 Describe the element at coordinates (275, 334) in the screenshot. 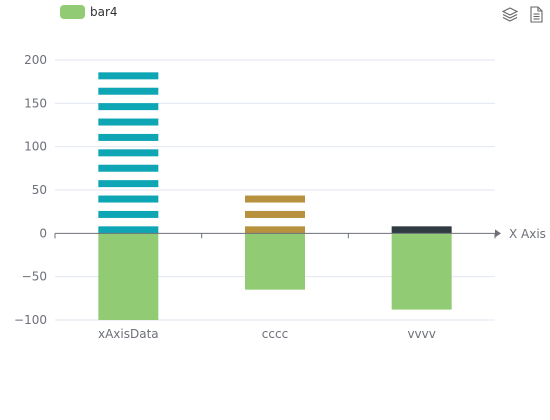

I see `x-category-label: cccc` at that location.